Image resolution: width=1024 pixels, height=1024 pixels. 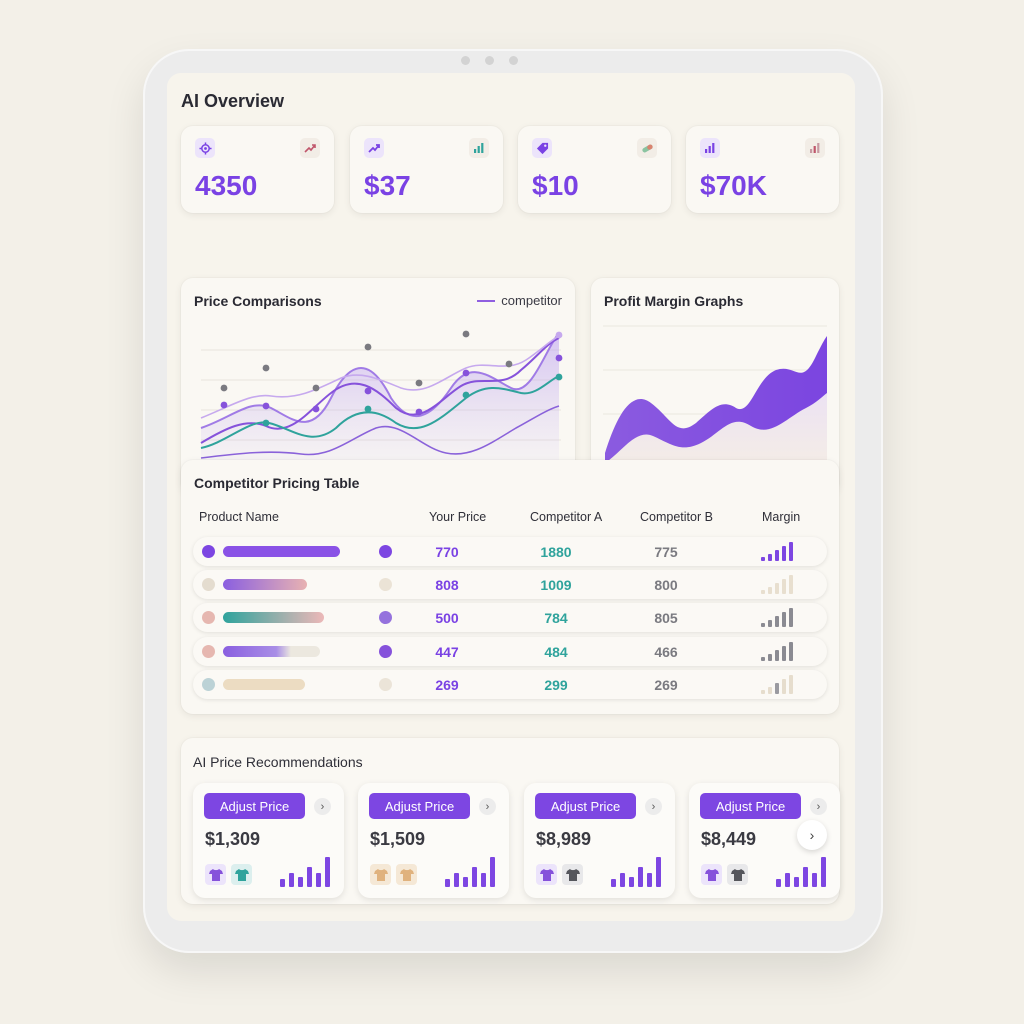 I want to click on scatter-points, so click(x=391, y=378).